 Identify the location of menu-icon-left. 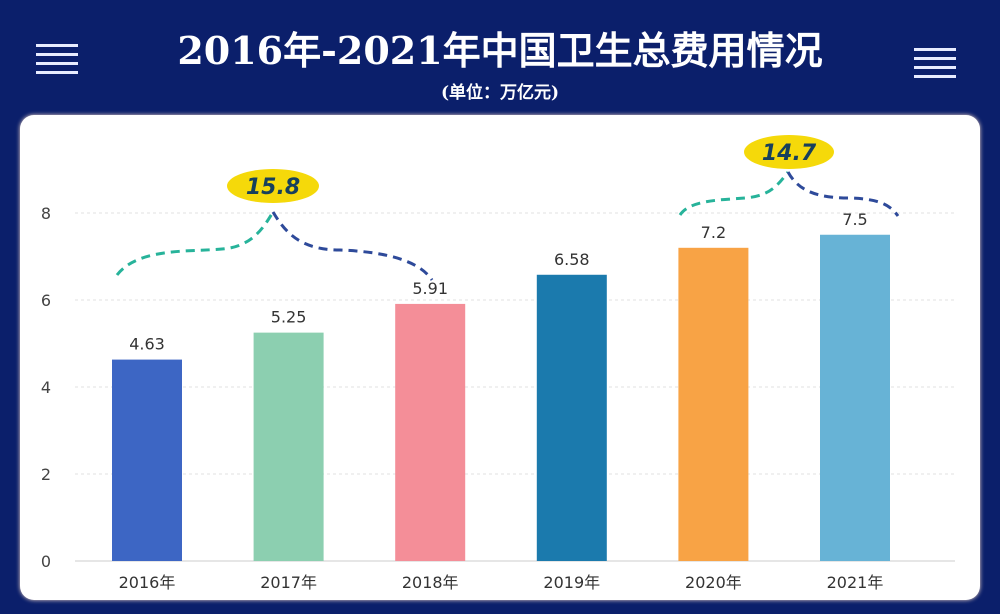
(57, 62).